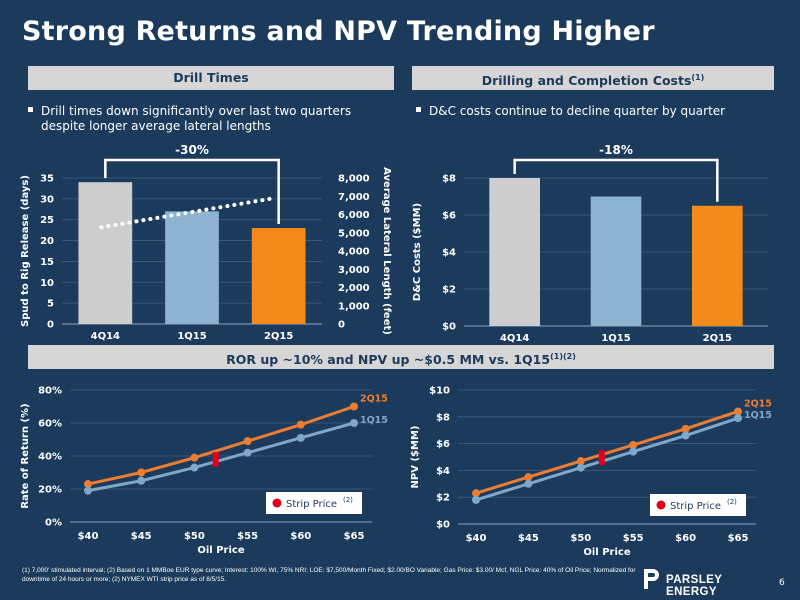 This screenshot has height=600, width=800. I want to click on x-tick-label: $55, so click(247, 536).